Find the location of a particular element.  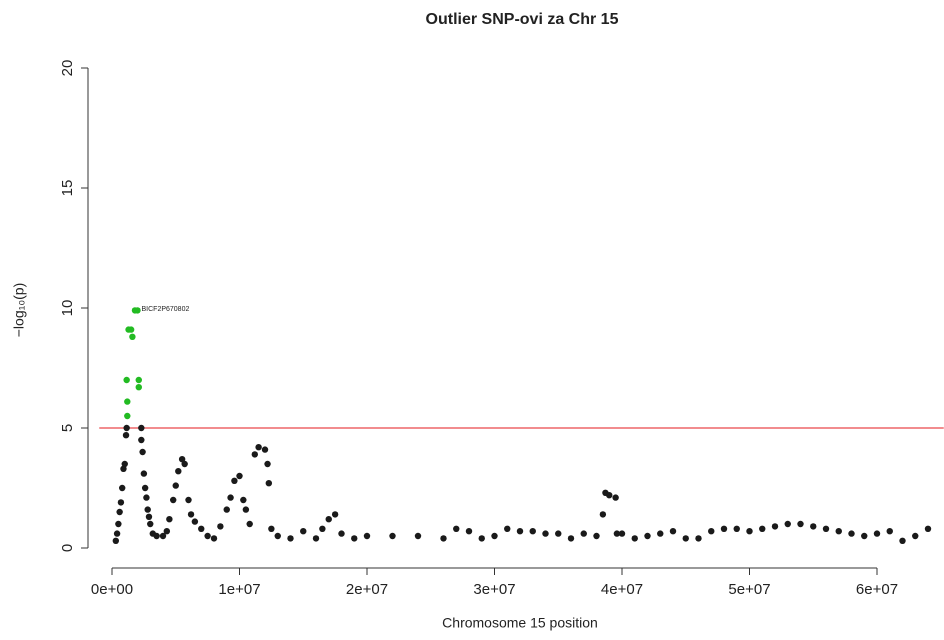

y-tick-label: 15 is located at coordinates (67, 188).